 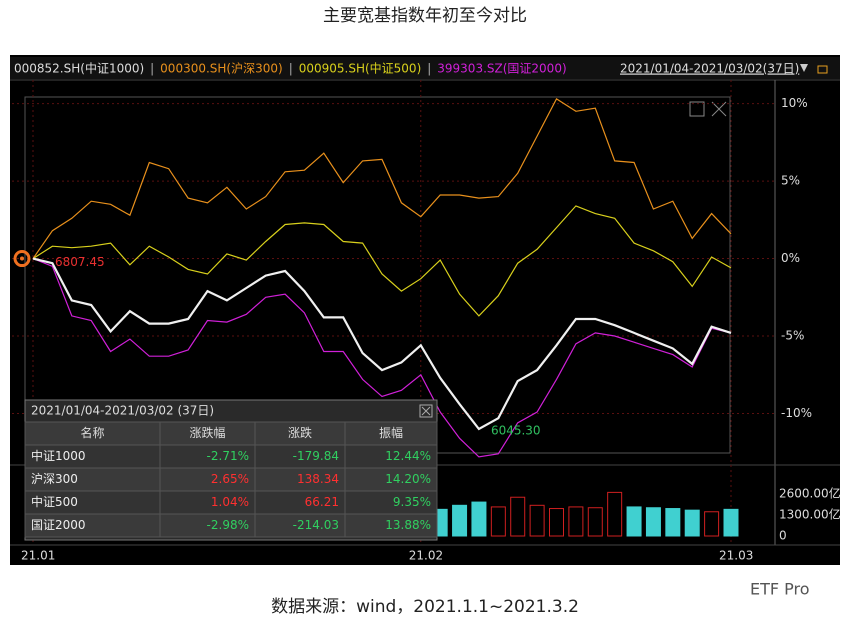 What do you see at coordinates (425, 16) in the screenshot?
I see `page-title: 主要宽基指数年初至今对比` at bounding box center [425, 16].